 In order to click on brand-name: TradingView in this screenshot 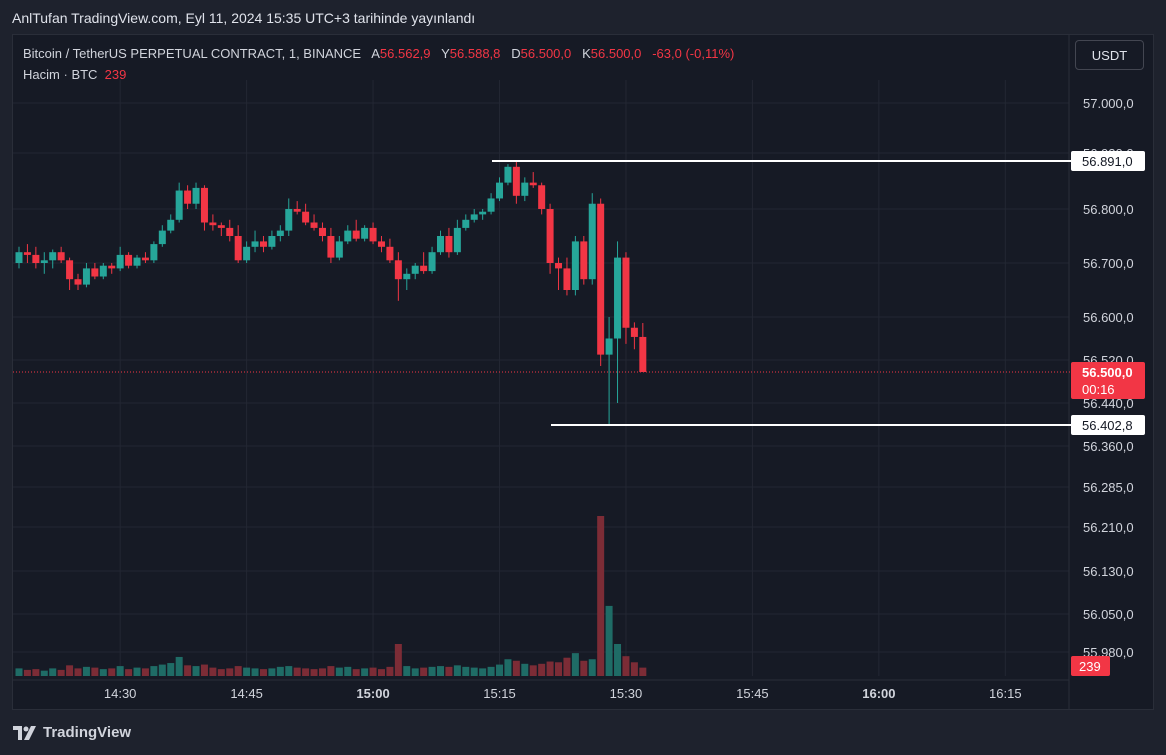, I will do `click(87, 732)`.